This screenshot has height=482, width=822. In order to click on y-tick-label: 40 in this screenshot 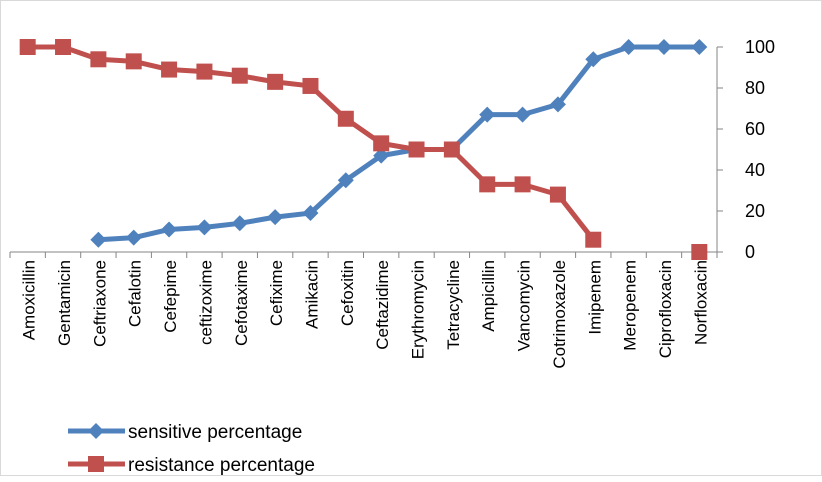, I will do `click(755, 170)`.